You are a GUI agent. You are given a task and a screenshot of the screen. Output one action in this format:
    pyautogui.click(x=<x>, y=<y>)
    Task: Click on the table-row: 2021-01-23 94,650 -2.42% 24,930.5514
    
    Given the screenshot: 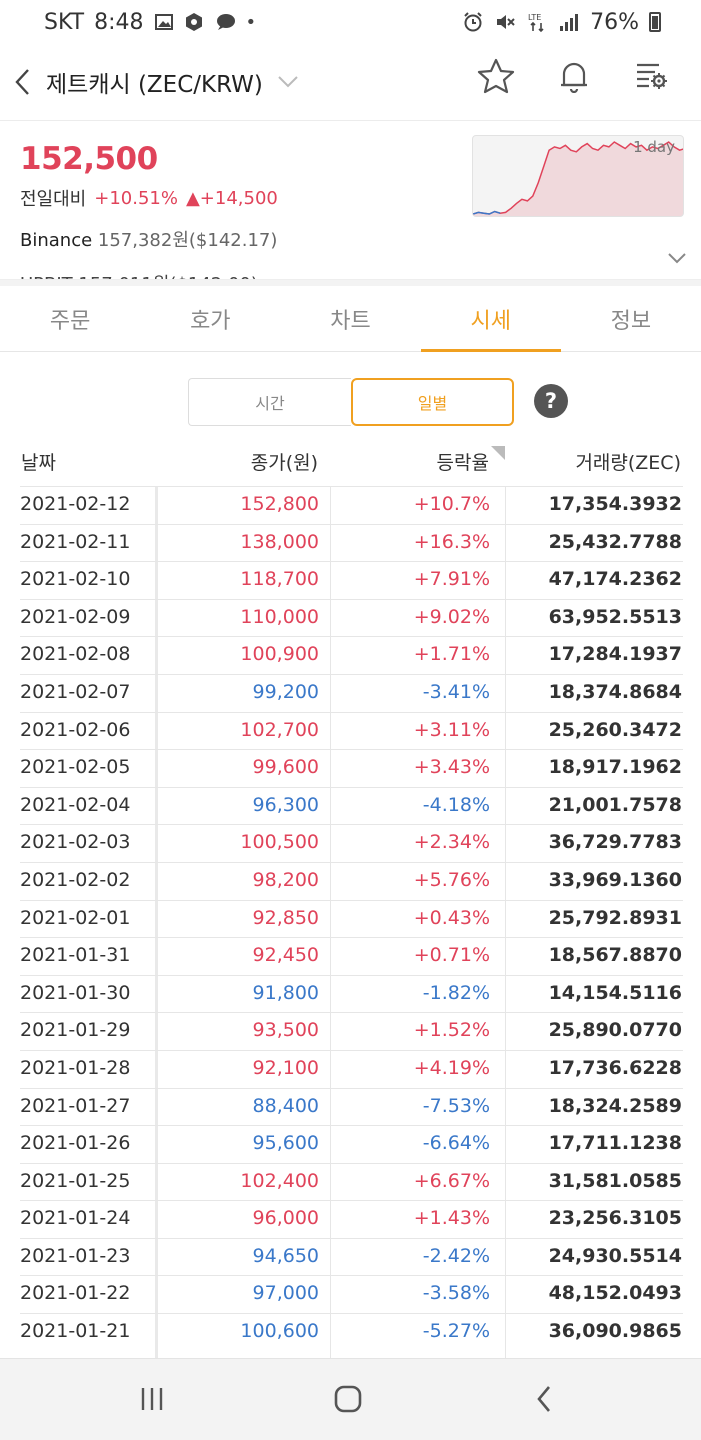 What is the action you would take?
    pyautogui.click(x=351, y=1256)
    